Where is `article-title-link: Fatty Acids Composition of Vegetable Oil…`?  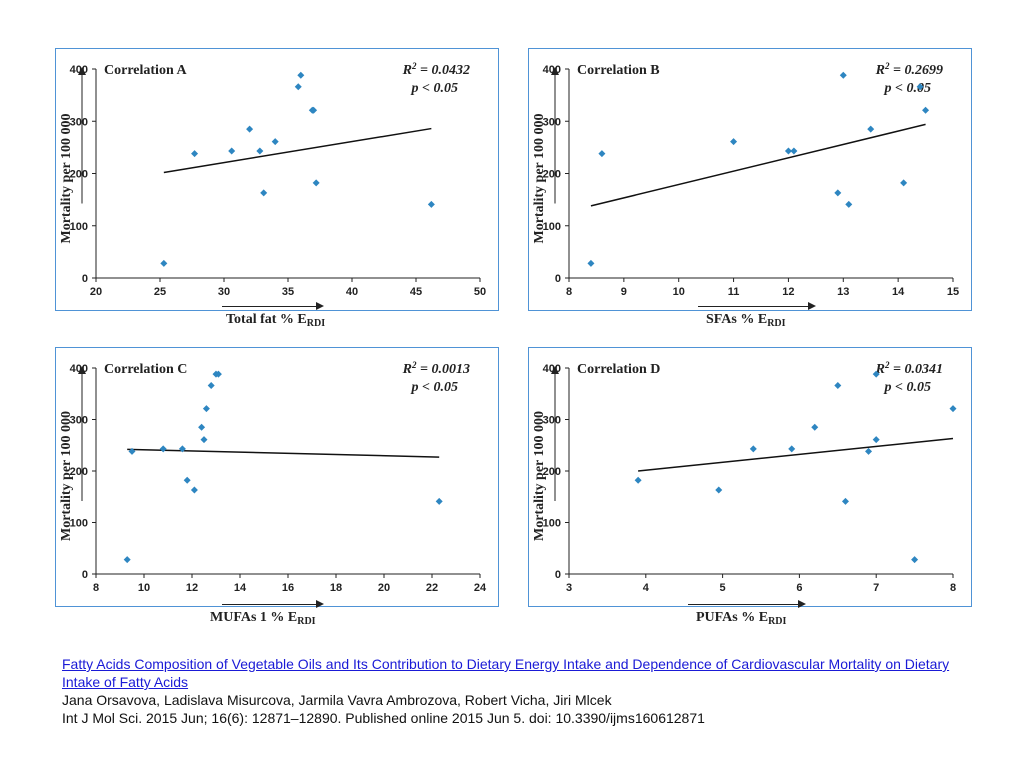
article-title-link: Fatty Acids Composition of Vegetable Oil… is located at coordinates (506, 673).